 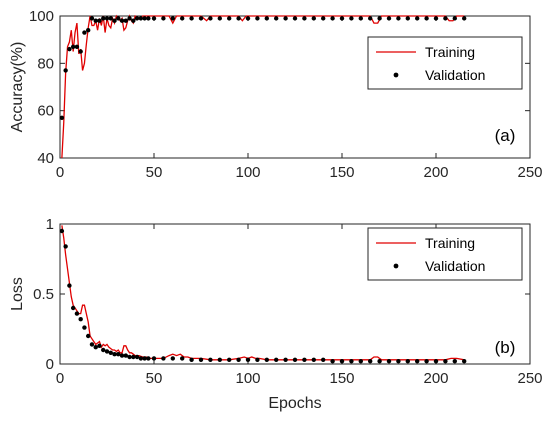 I want to click on y-tick-label: 80, so click(x=45, y=63).